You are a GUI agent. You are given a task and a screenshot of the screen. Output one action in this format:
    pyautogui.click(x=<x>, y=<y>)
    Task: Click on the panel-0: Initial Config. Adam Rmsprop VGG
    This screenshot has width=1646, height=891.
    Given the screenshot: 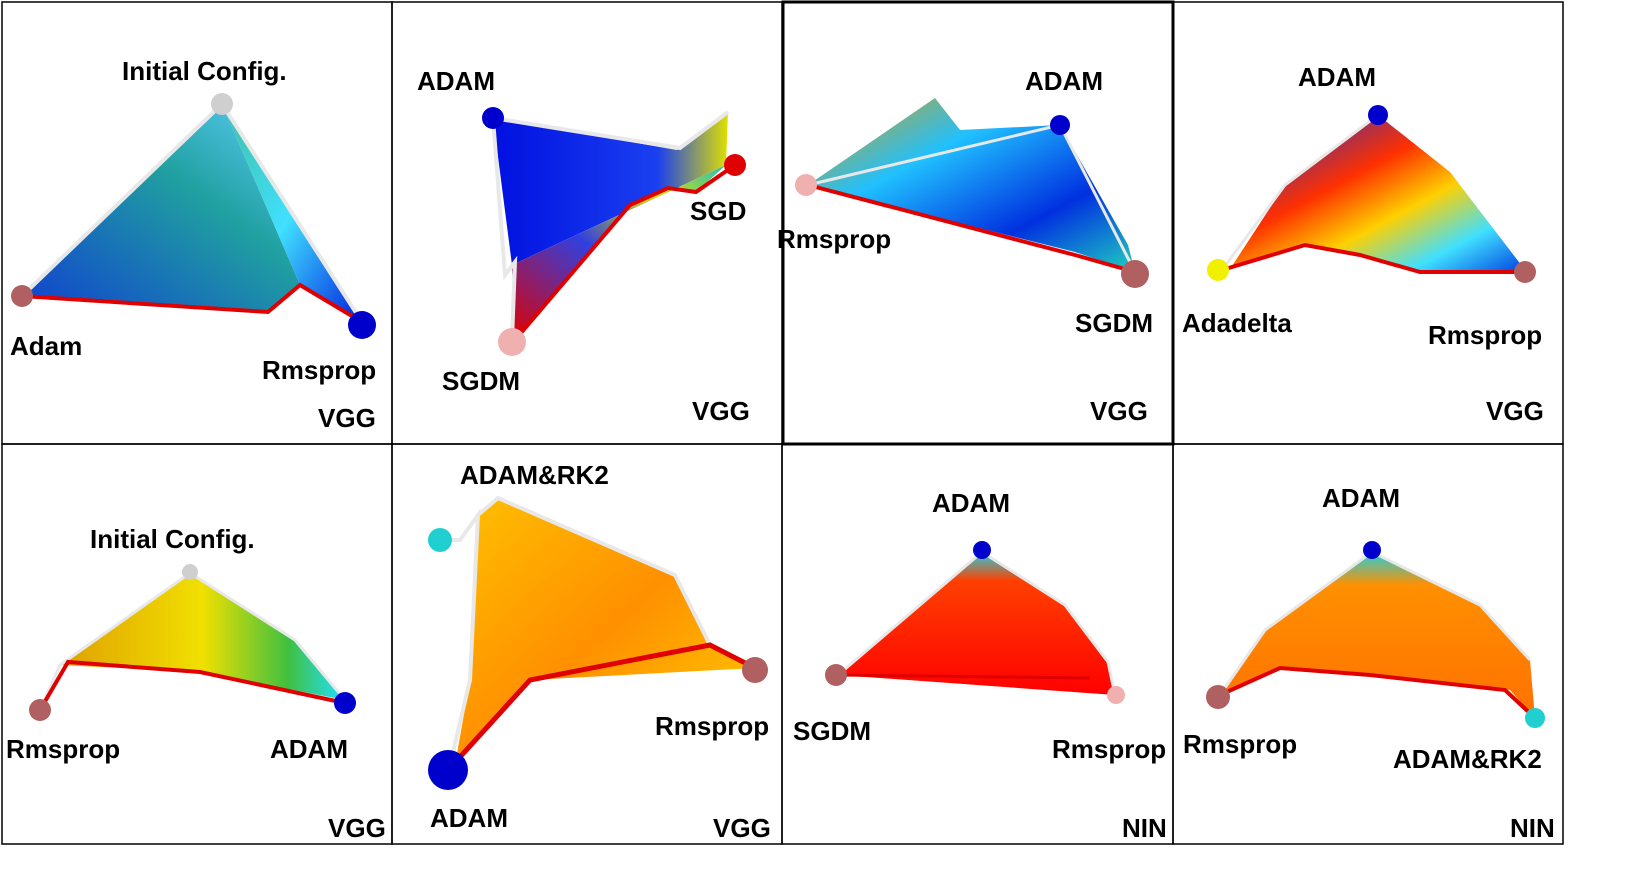 What is the action you would take?
    pyautogui.click(x=197, y=223)
    